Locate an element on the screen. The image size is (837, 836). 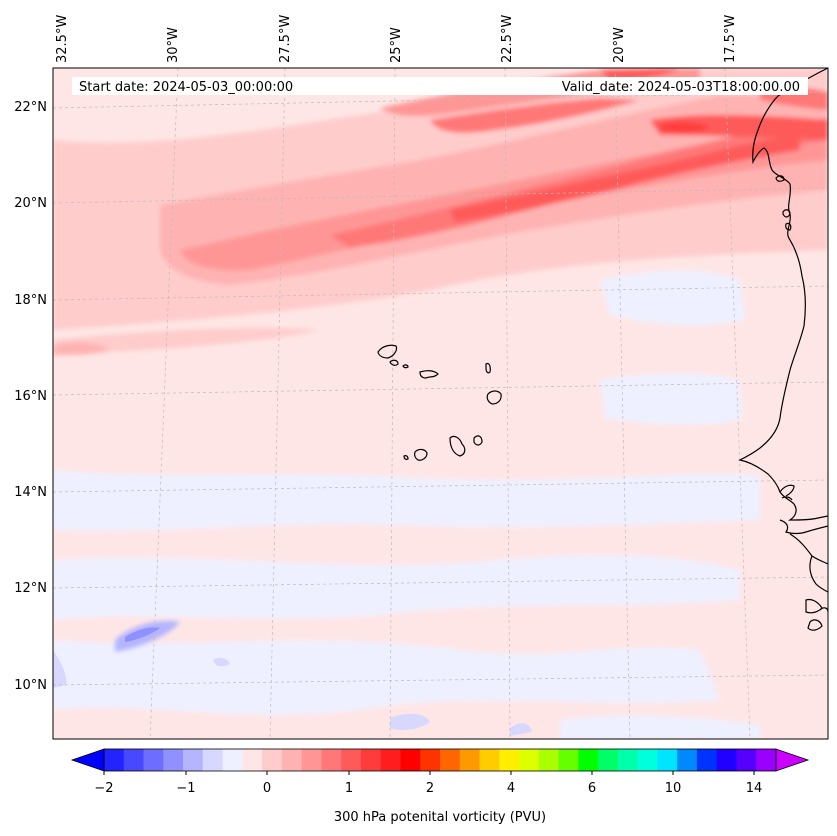
colorbar-tick-label: 6 is located at coordinates (592, 788).